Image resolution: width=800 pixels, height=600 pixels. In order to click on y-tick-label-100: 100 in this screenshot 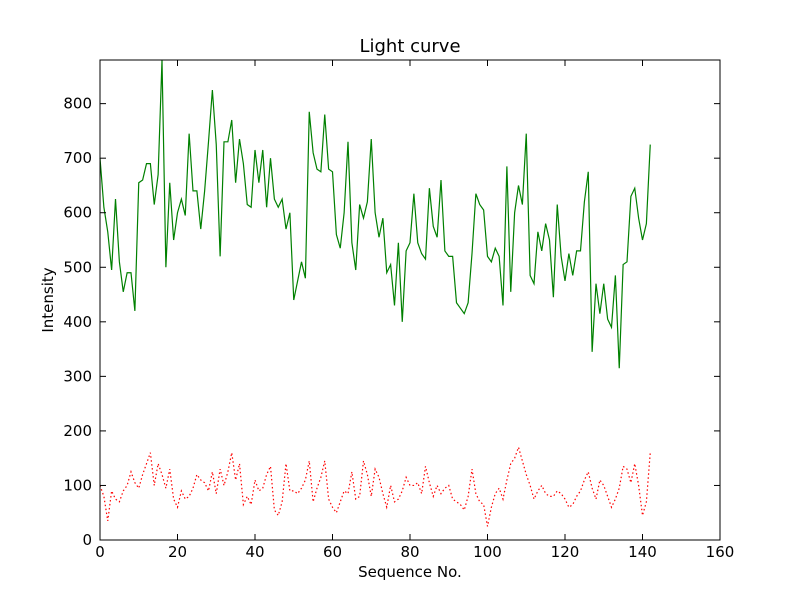, I will do `click(77, 485)`.